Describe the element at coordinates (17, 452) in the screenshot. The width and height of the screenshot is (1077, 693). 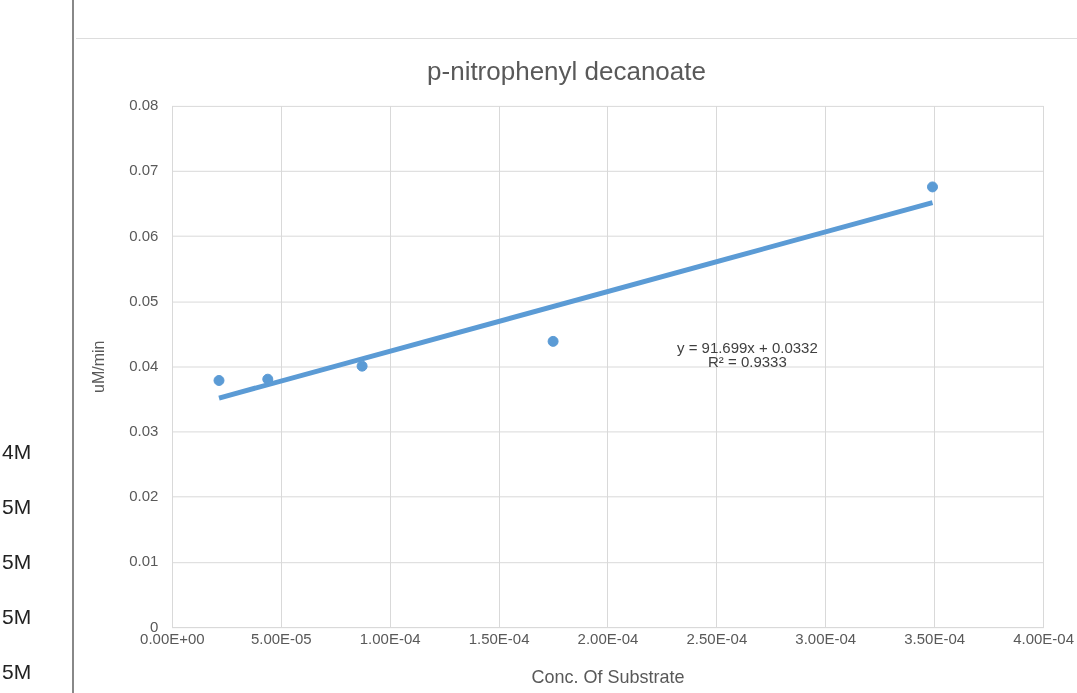
I see `text: 4M` at that location.